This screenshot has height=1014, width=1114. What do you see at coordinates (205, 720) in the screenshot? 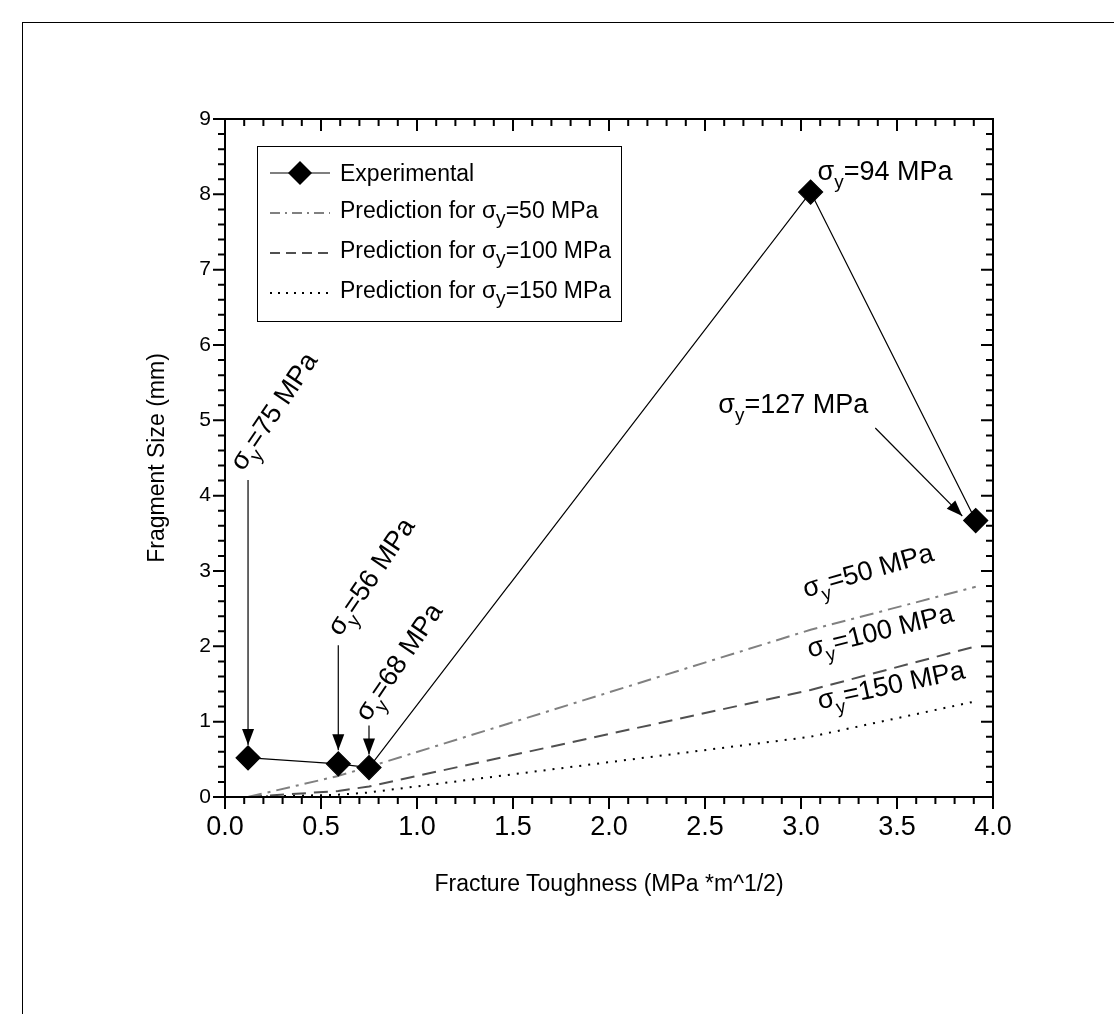
I see `y-tick-label: 1` at bounding box center [205, 720].